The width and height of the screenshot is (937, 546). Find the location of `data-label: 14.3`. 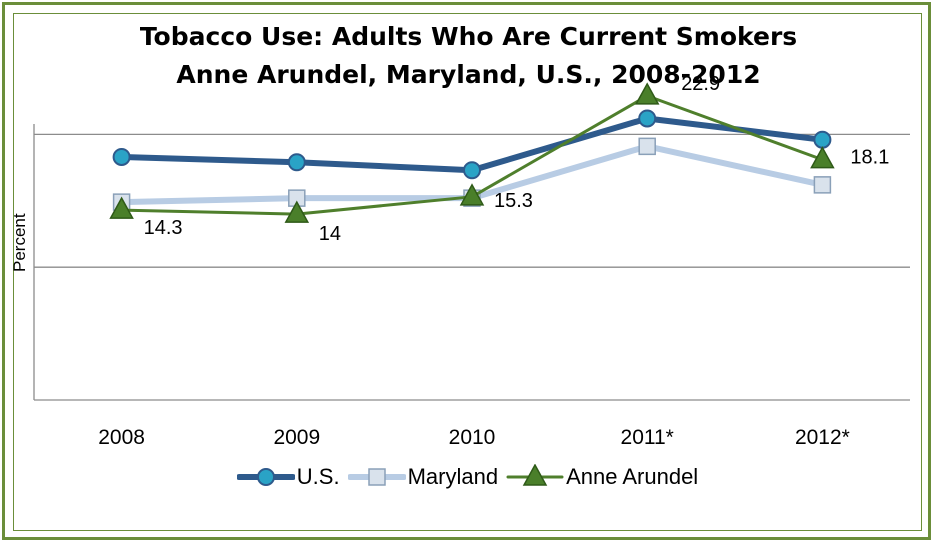

data-label: 14.3 is located at coordinates (163, 228).